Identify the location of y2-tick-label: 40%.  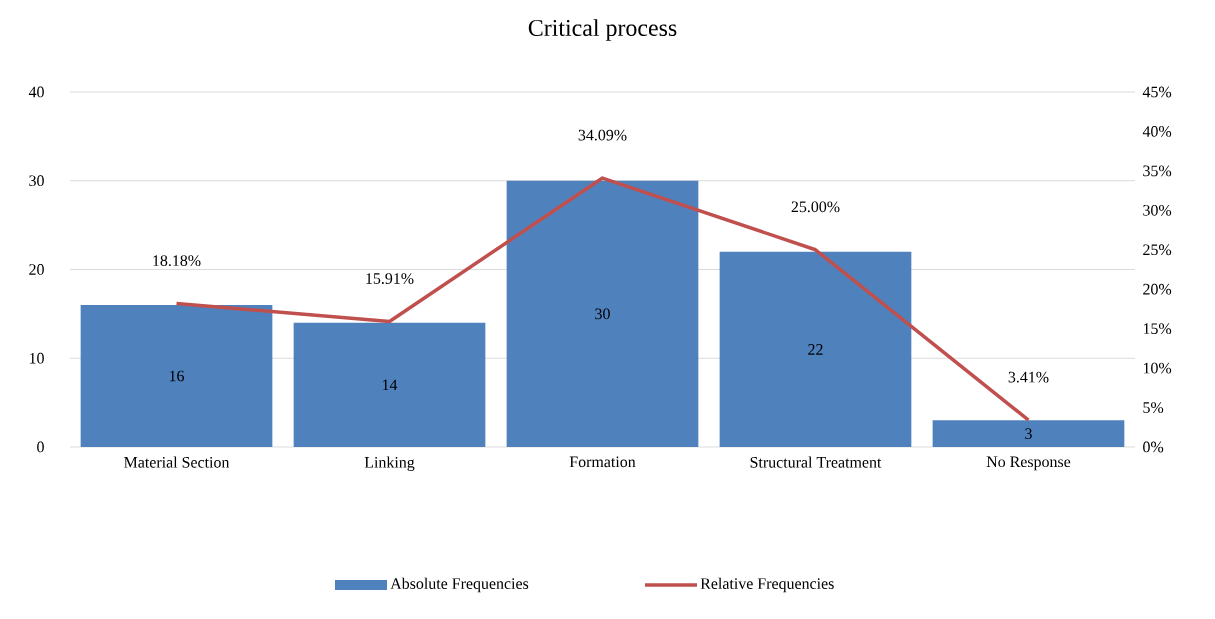
(1157, 131).